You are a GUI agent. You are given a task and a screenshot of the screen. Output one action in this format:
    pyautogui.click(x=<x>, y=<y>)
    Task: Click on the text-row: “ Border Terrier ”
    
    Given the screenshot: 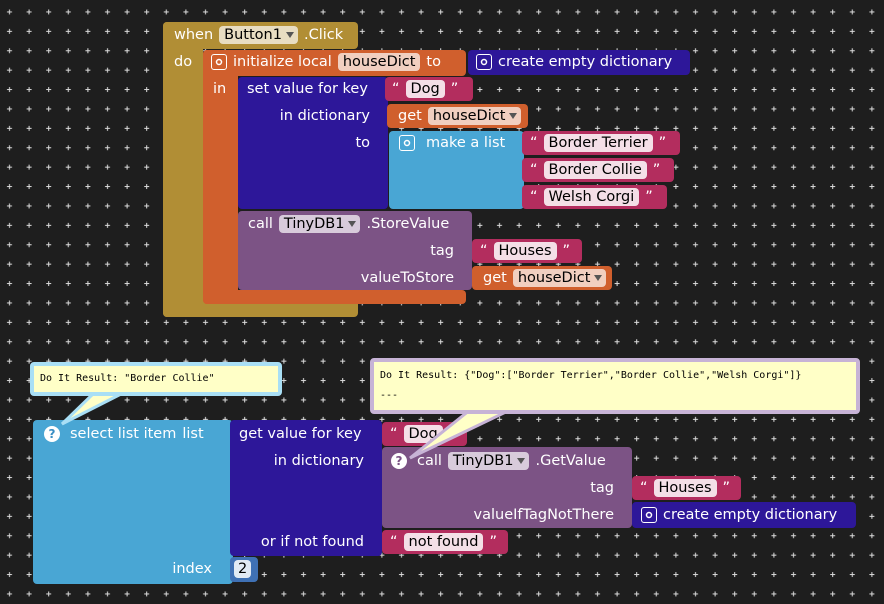 What is the action you would take?
    pyautogui.click(x=598, y=143)
    